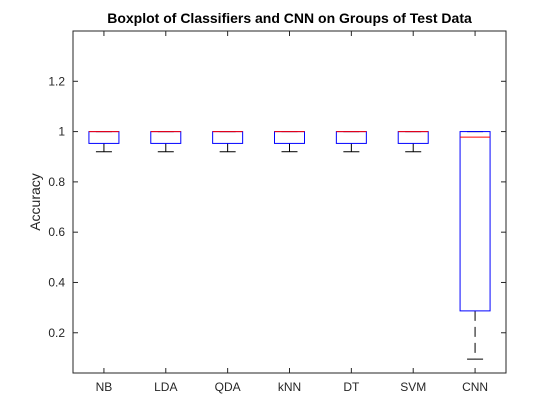  I want to click on y-tick-label: 0.8, so click(56, 182).